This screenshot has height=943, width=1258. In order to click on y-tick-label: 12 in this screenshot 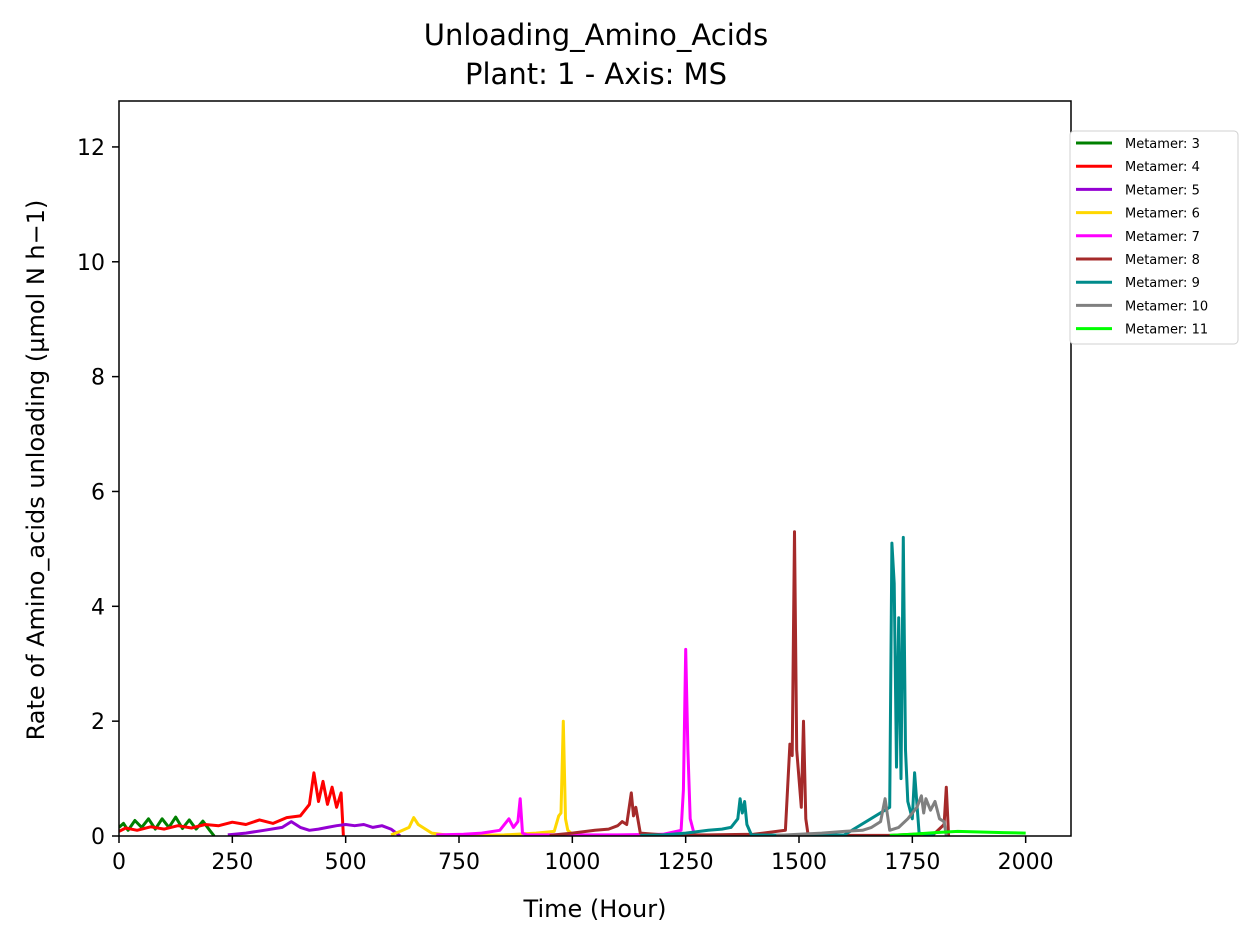, I will do `click(91, 148)`.